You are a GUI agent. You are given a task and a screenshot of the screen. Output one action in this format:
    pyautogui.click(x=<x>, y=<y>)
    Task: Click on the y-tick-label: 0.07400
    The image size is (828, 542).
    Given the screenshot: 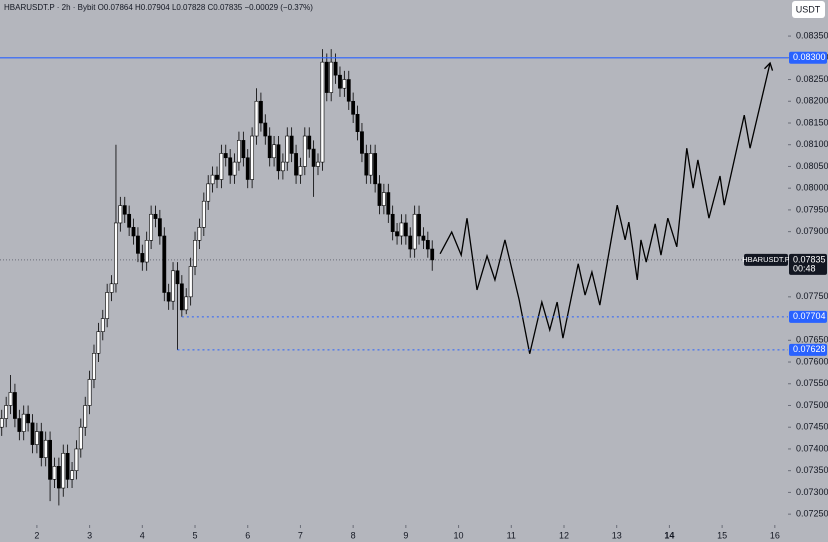 What is the action you would take?
    pyautogui.click(x=812, y=448)
    